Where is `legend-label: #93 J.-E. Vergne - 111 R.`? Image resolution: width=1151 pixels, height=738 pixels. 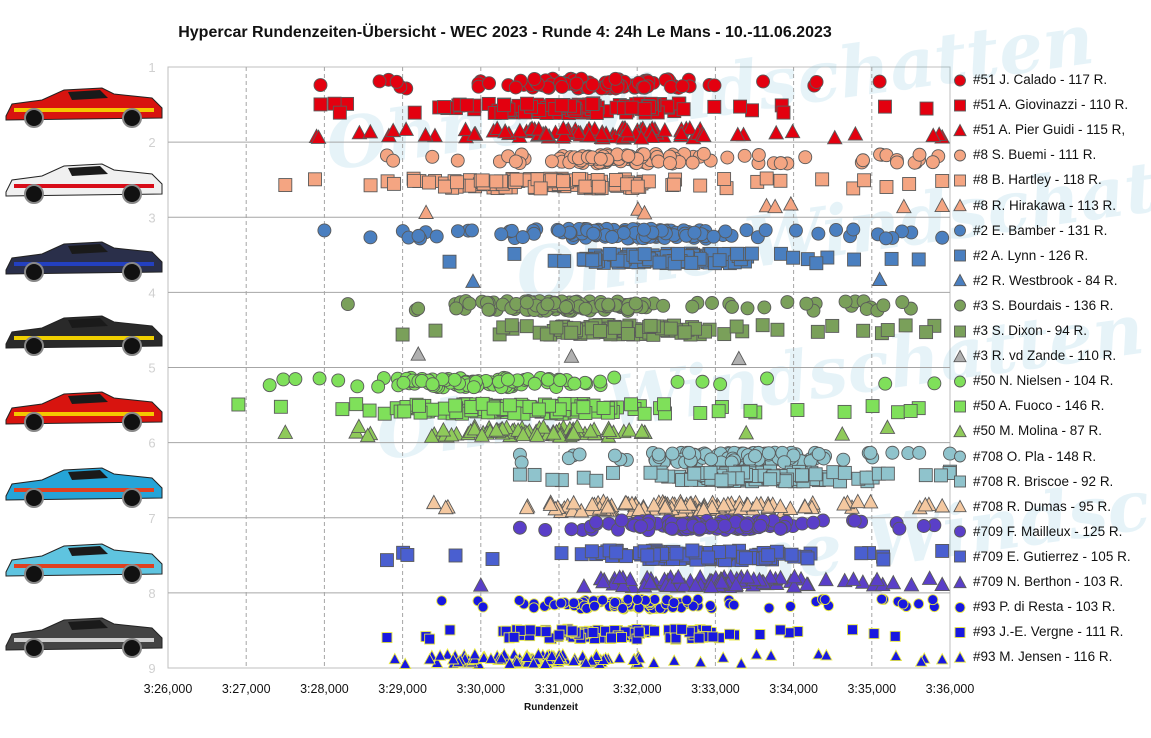
legend-label: #93 J.-E. Vergne - 111 R. is located at coordinates (1048, 632).